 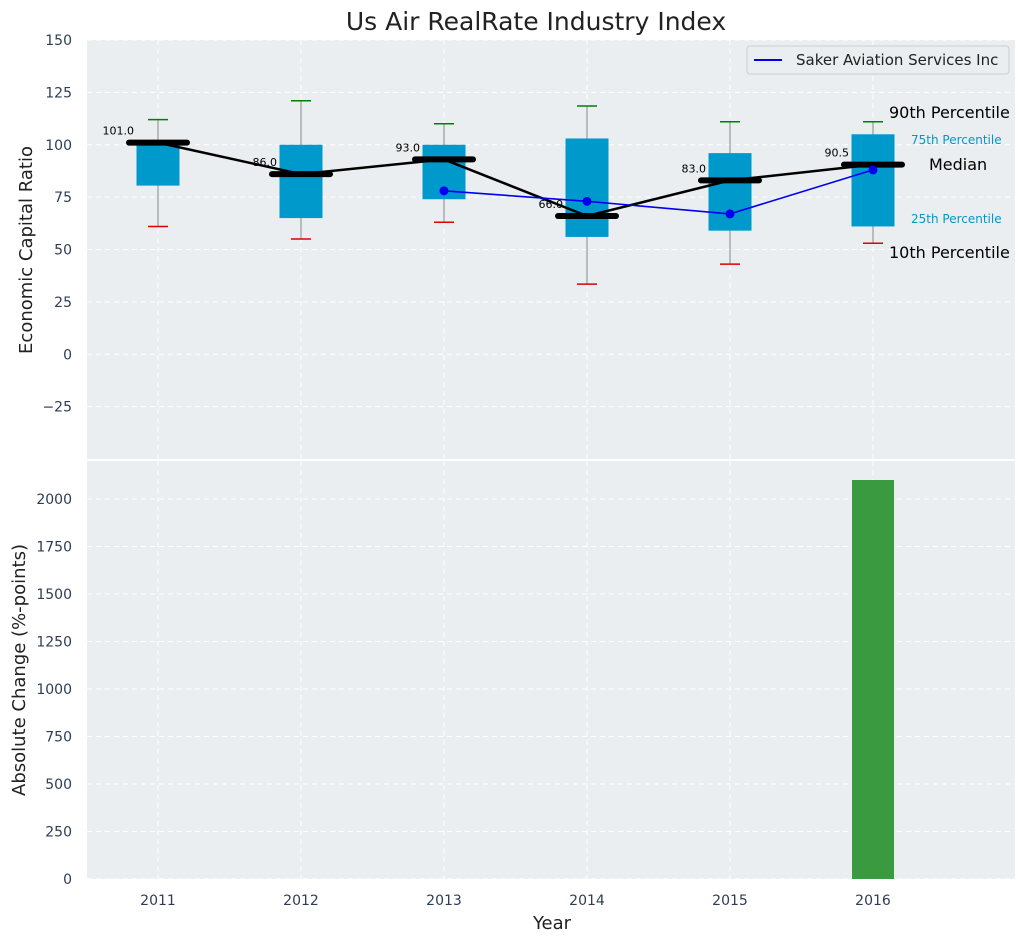 I want to click on x-tick-label: 2014, so click(x=587, y=901).